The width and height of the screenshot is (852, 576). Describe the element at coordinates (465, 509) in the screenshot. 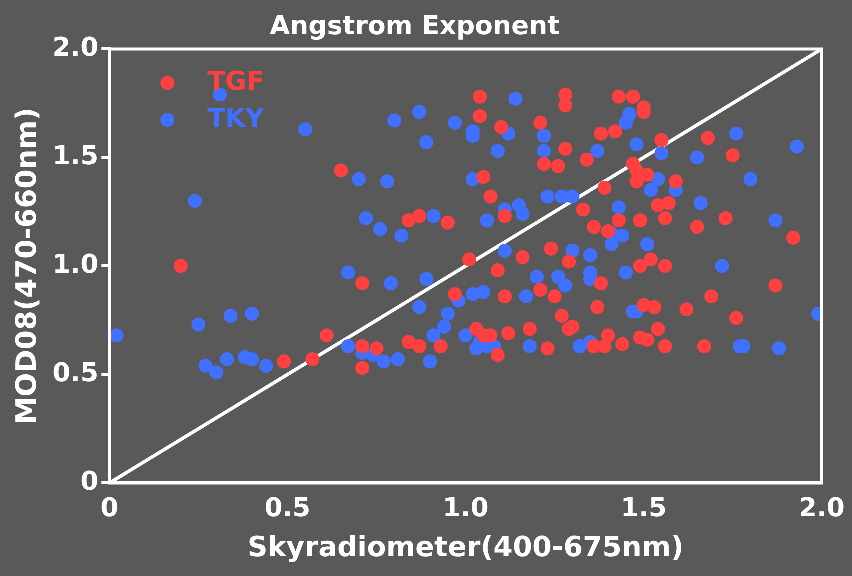

I see `x-tick-label: 1.0` at that location.